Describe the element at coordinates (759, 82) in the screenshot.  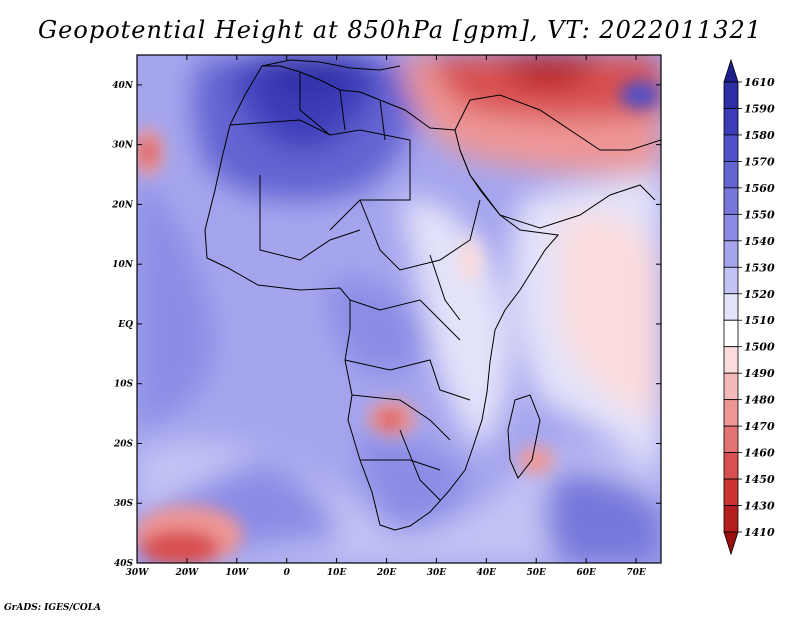
I see `colorbar-label: 1610` at that location.